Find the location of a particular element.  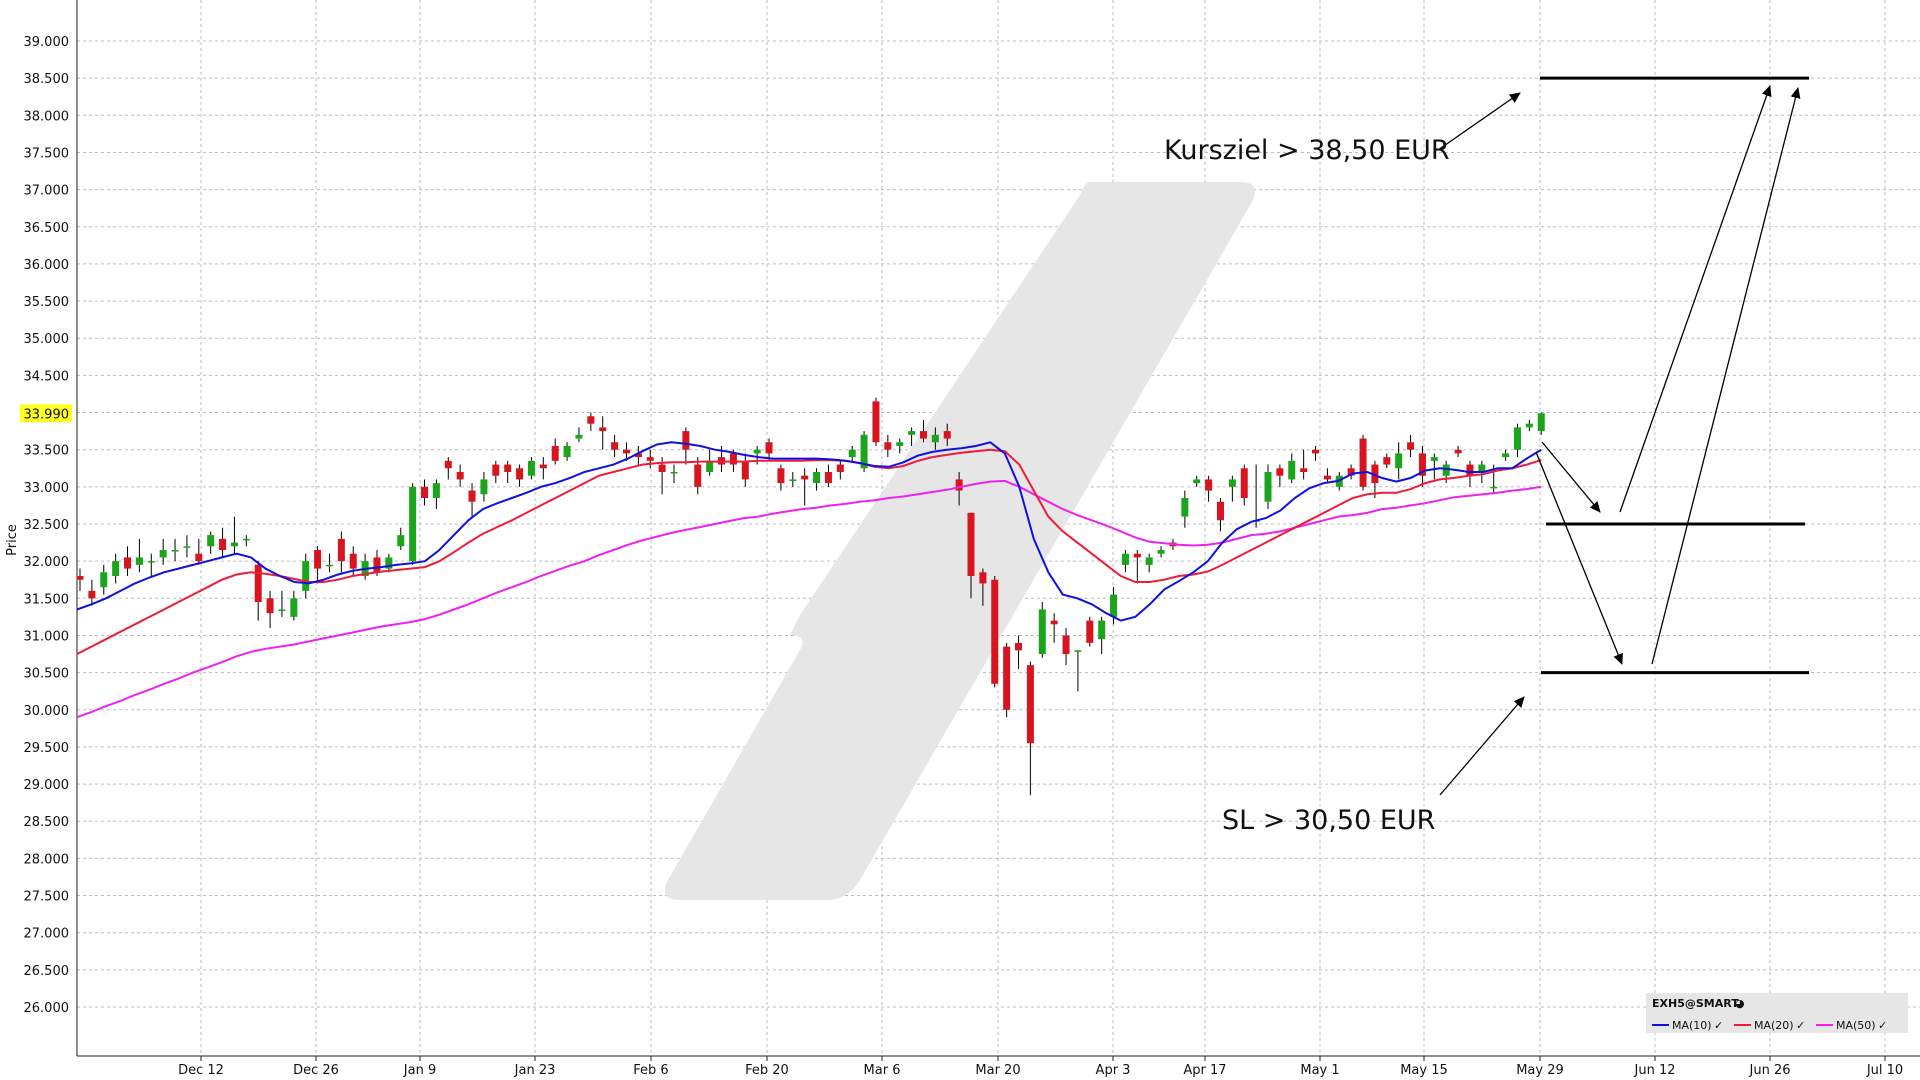

legend-title: EXH5@SMART is located at coordinates (1695, 1003).